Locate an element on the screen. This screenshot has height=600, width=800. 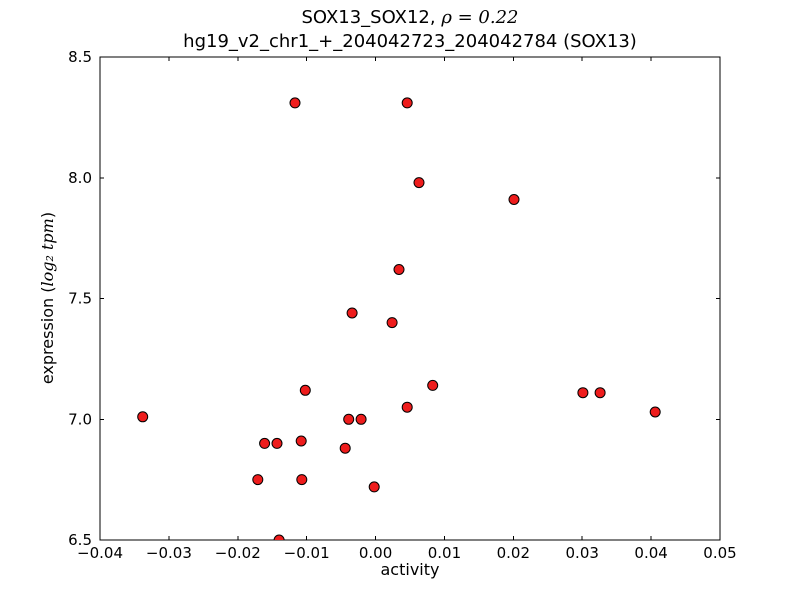
y-tick-label: 8.0 is located at coordinates (80, 178).